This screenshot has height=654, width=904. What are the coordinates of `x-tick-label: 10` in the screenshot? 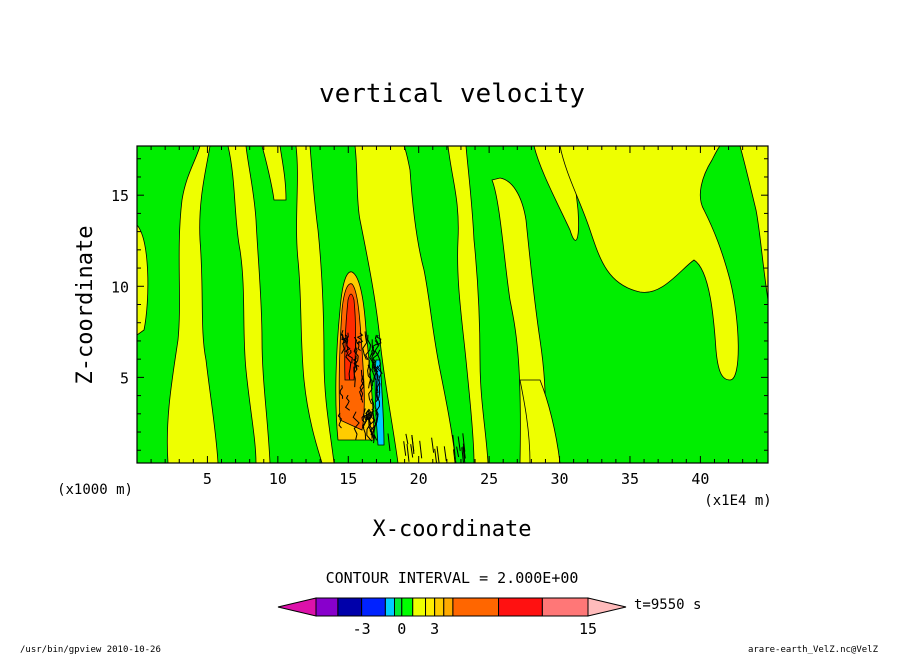 It's located at (278, 479).